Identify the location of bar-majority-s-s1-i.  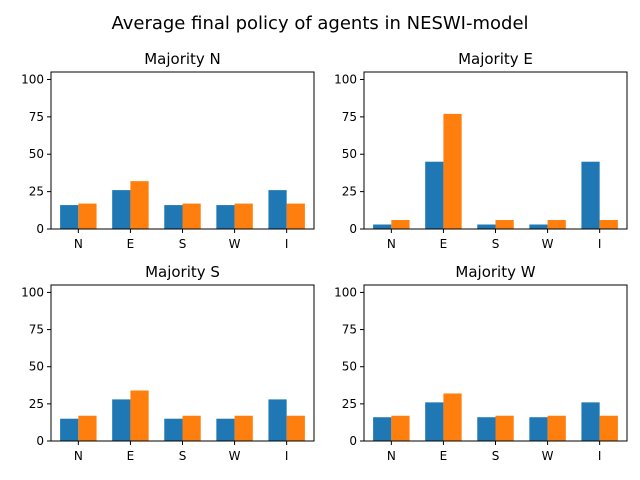
(277, 420).